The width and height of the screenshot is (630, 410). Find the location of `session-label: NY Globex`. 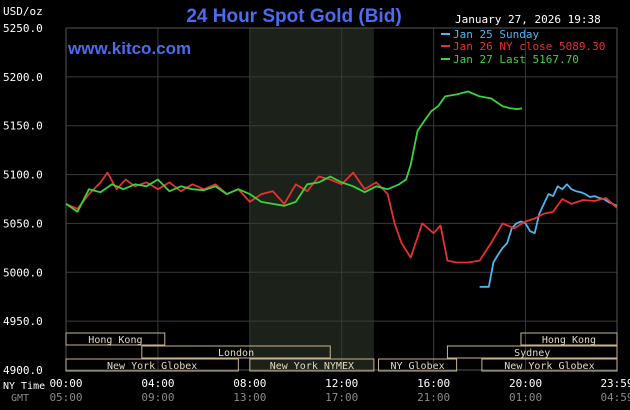

session-label: NY Globex is located at coordinates (417, 366).